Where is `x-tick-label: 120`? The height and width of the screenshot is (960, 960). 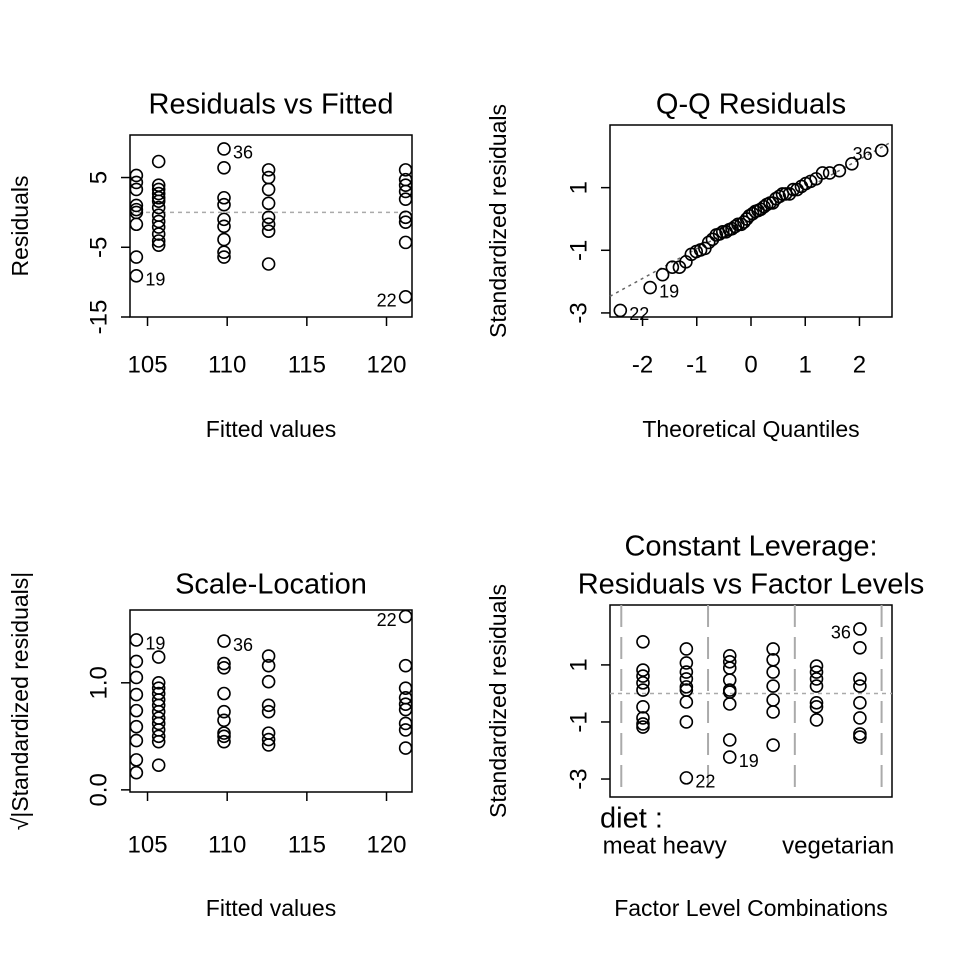
x-tick-label: 120 is located at coordinates (386, 364).